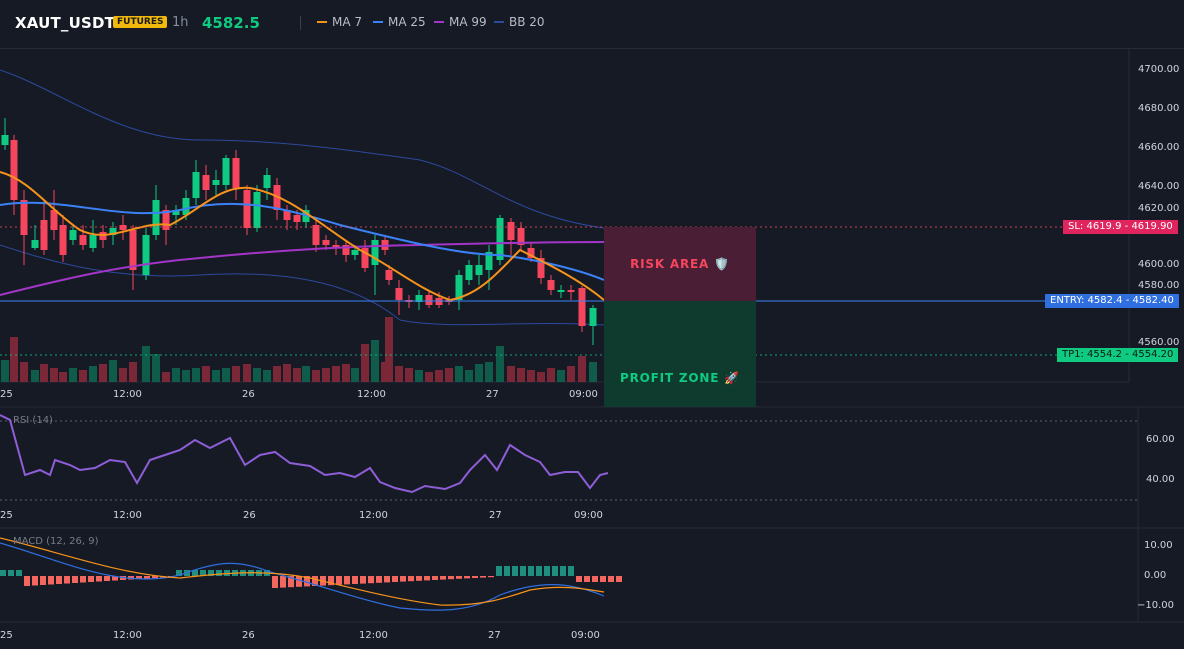  What do you see at coordinates (460, 22) in the screenshot?
I see `legend-ma99: MA 99` at bounding box center [460, 22].